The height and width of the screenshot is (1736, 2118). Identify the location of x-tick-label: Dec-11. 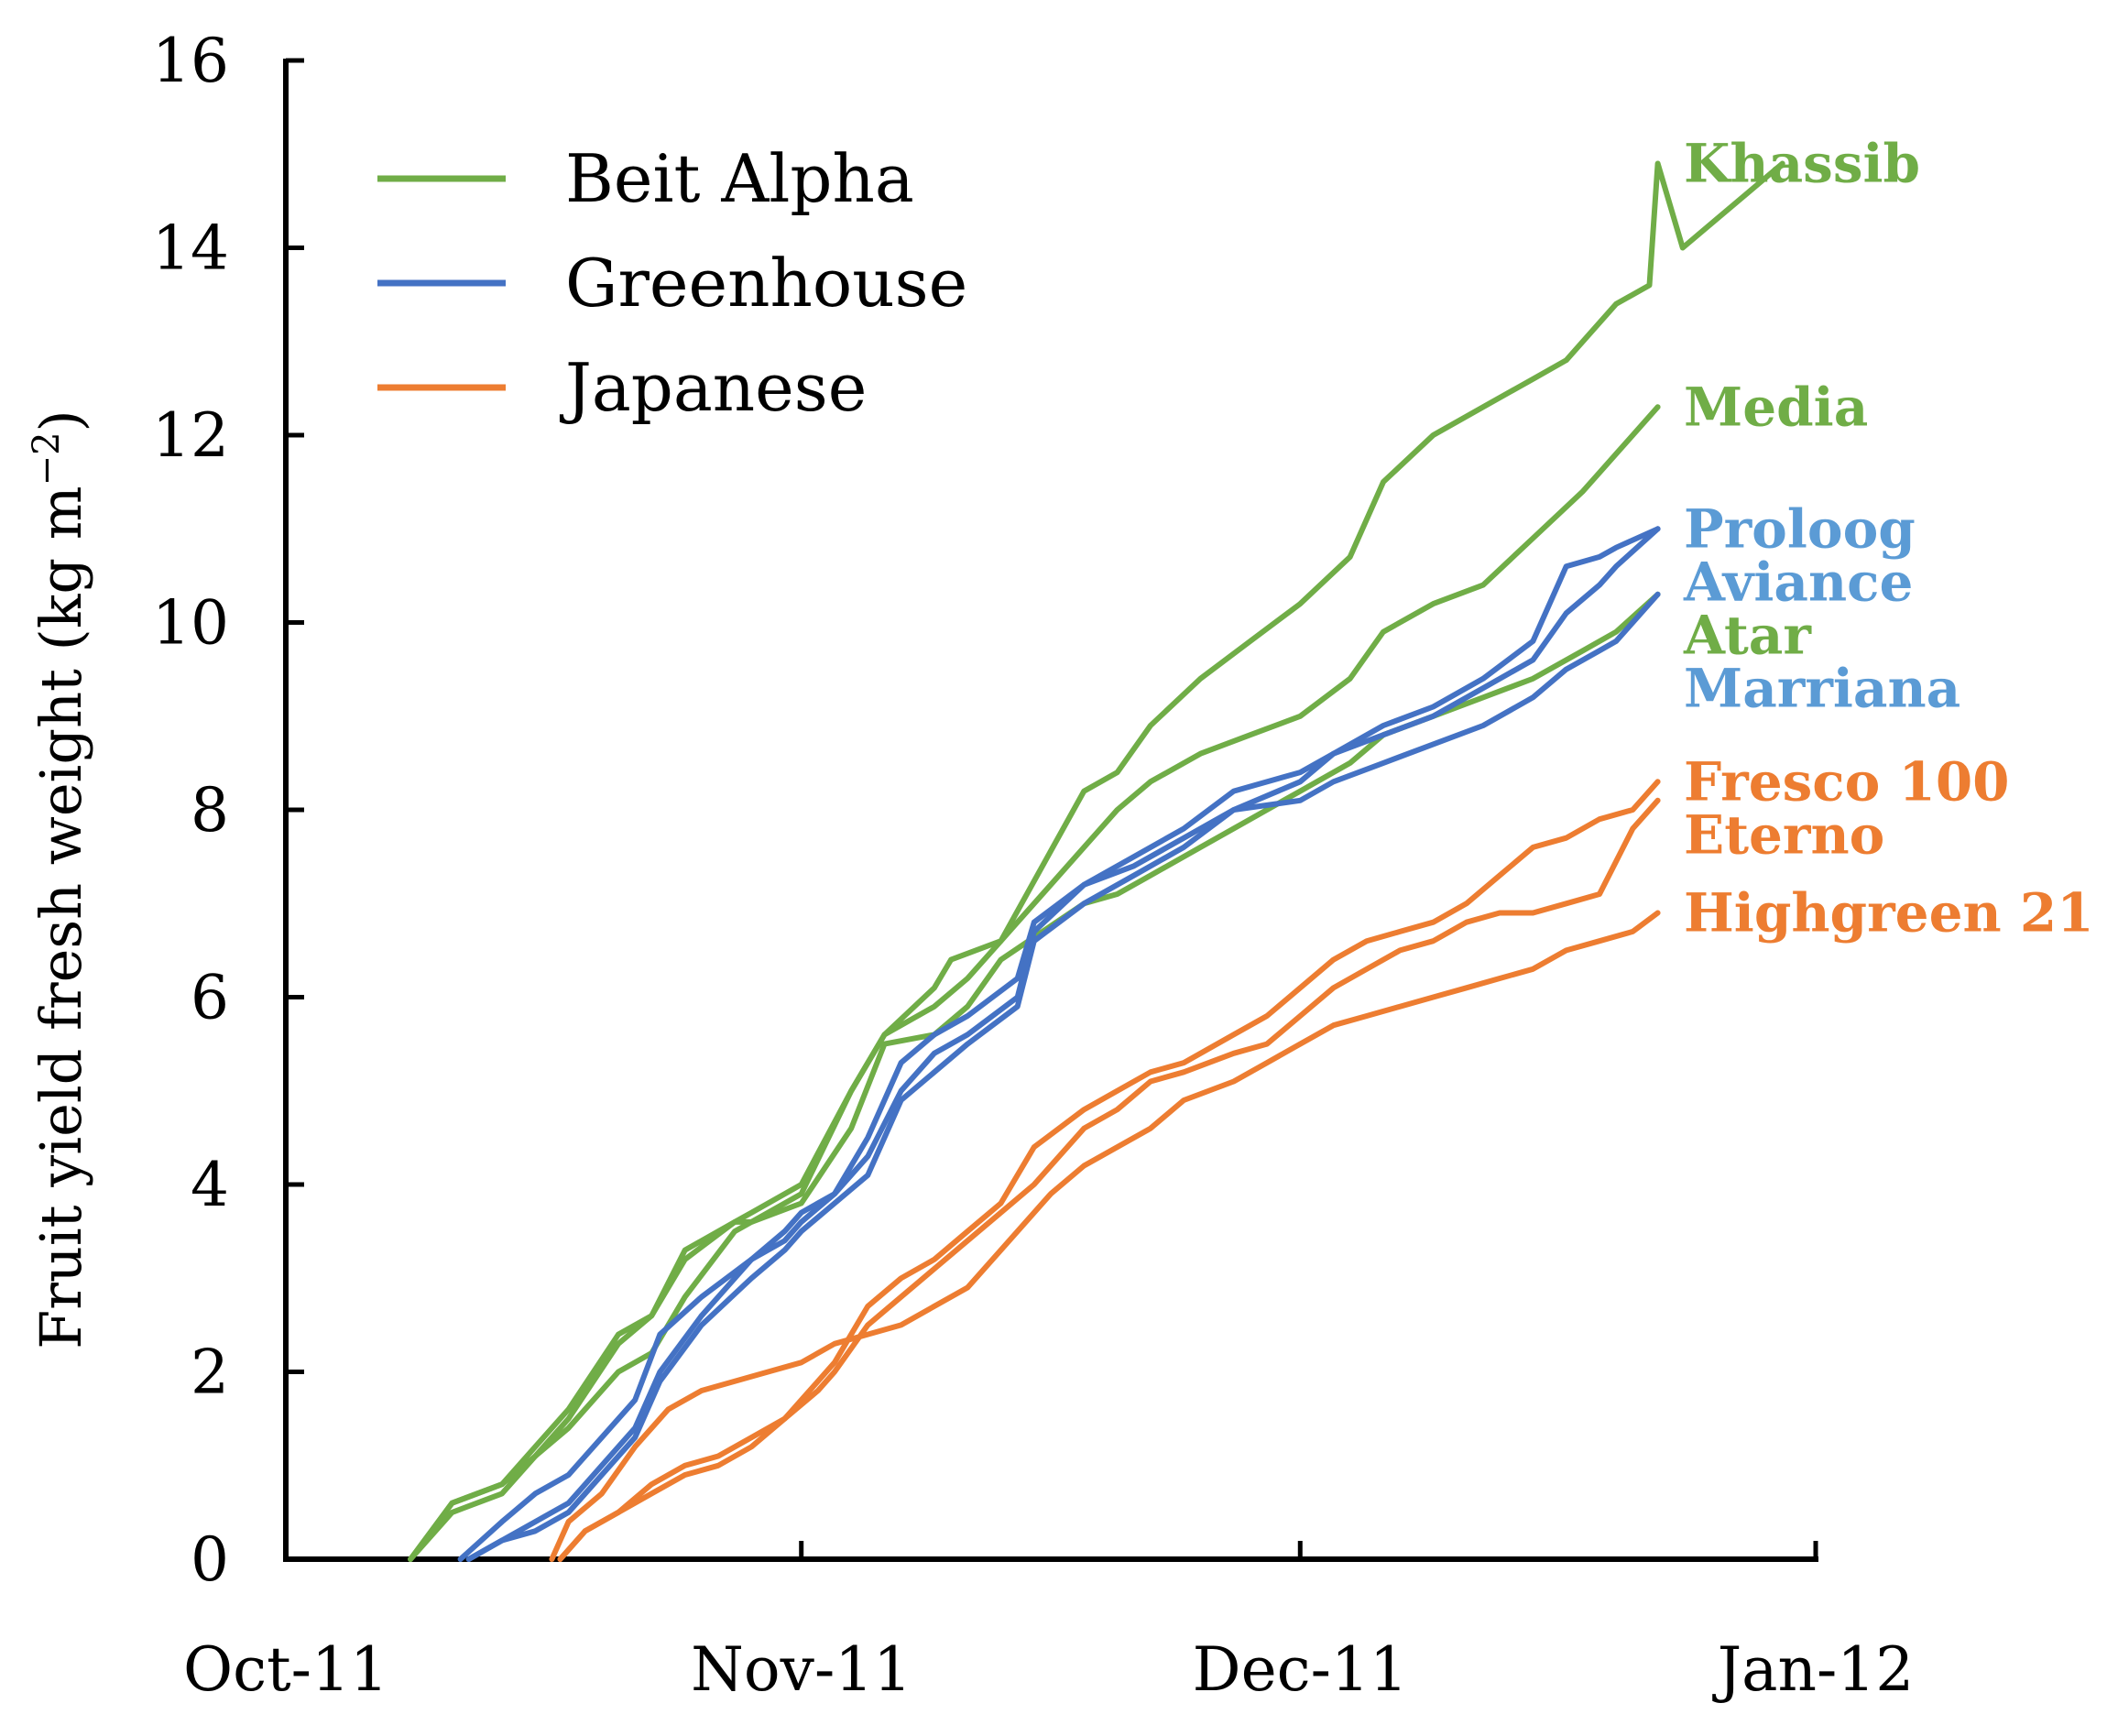
(1300, 1670).